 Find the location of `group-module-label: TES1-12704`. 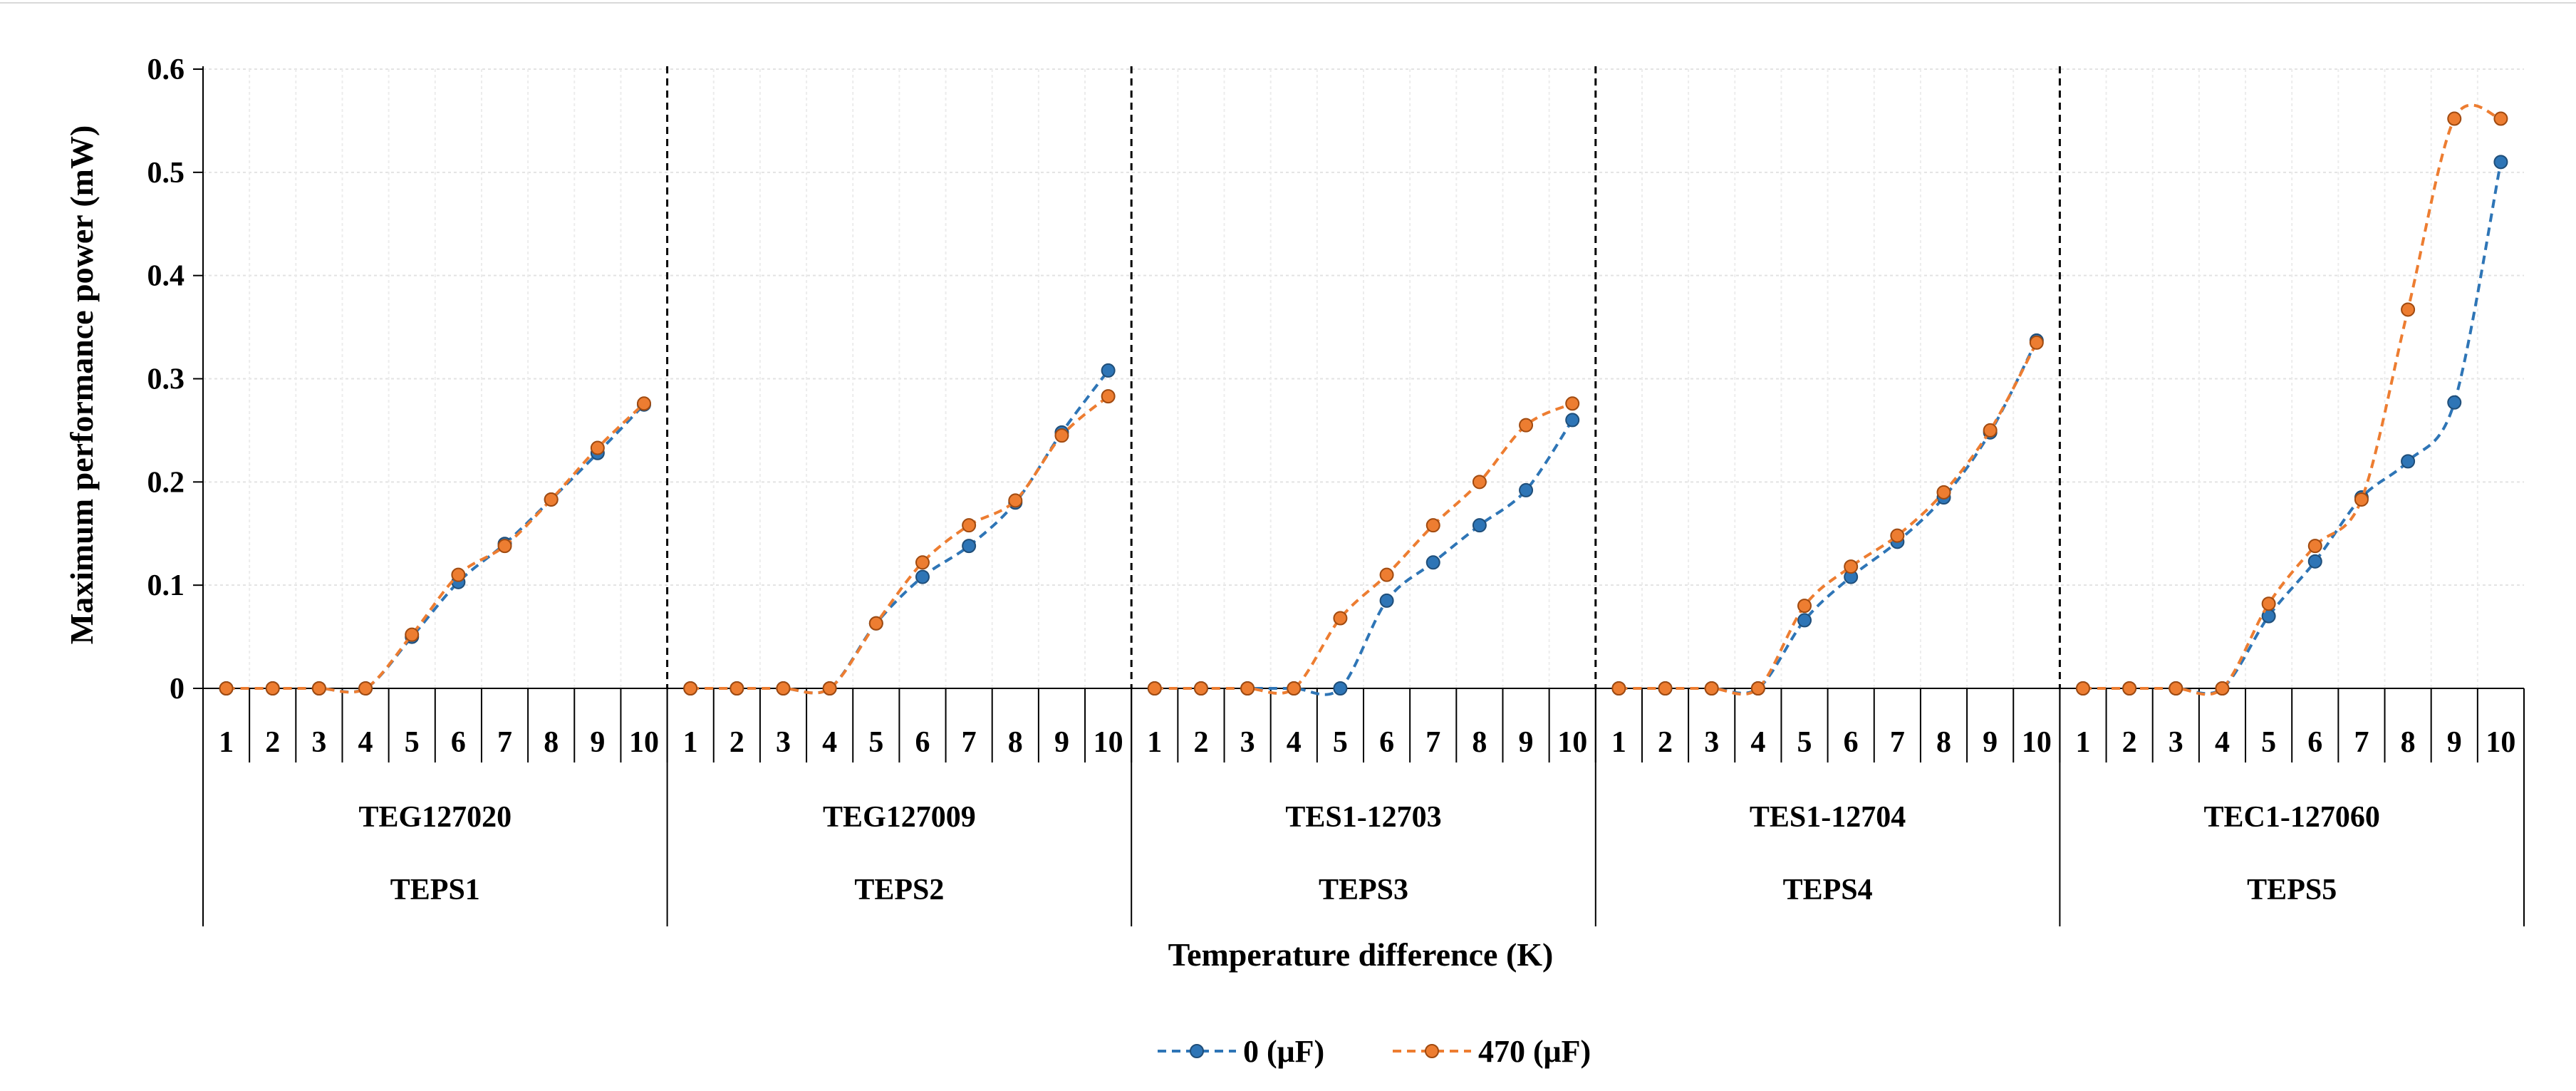

group-module-label: TES1-12704 is located at coordinates (1828, 817).